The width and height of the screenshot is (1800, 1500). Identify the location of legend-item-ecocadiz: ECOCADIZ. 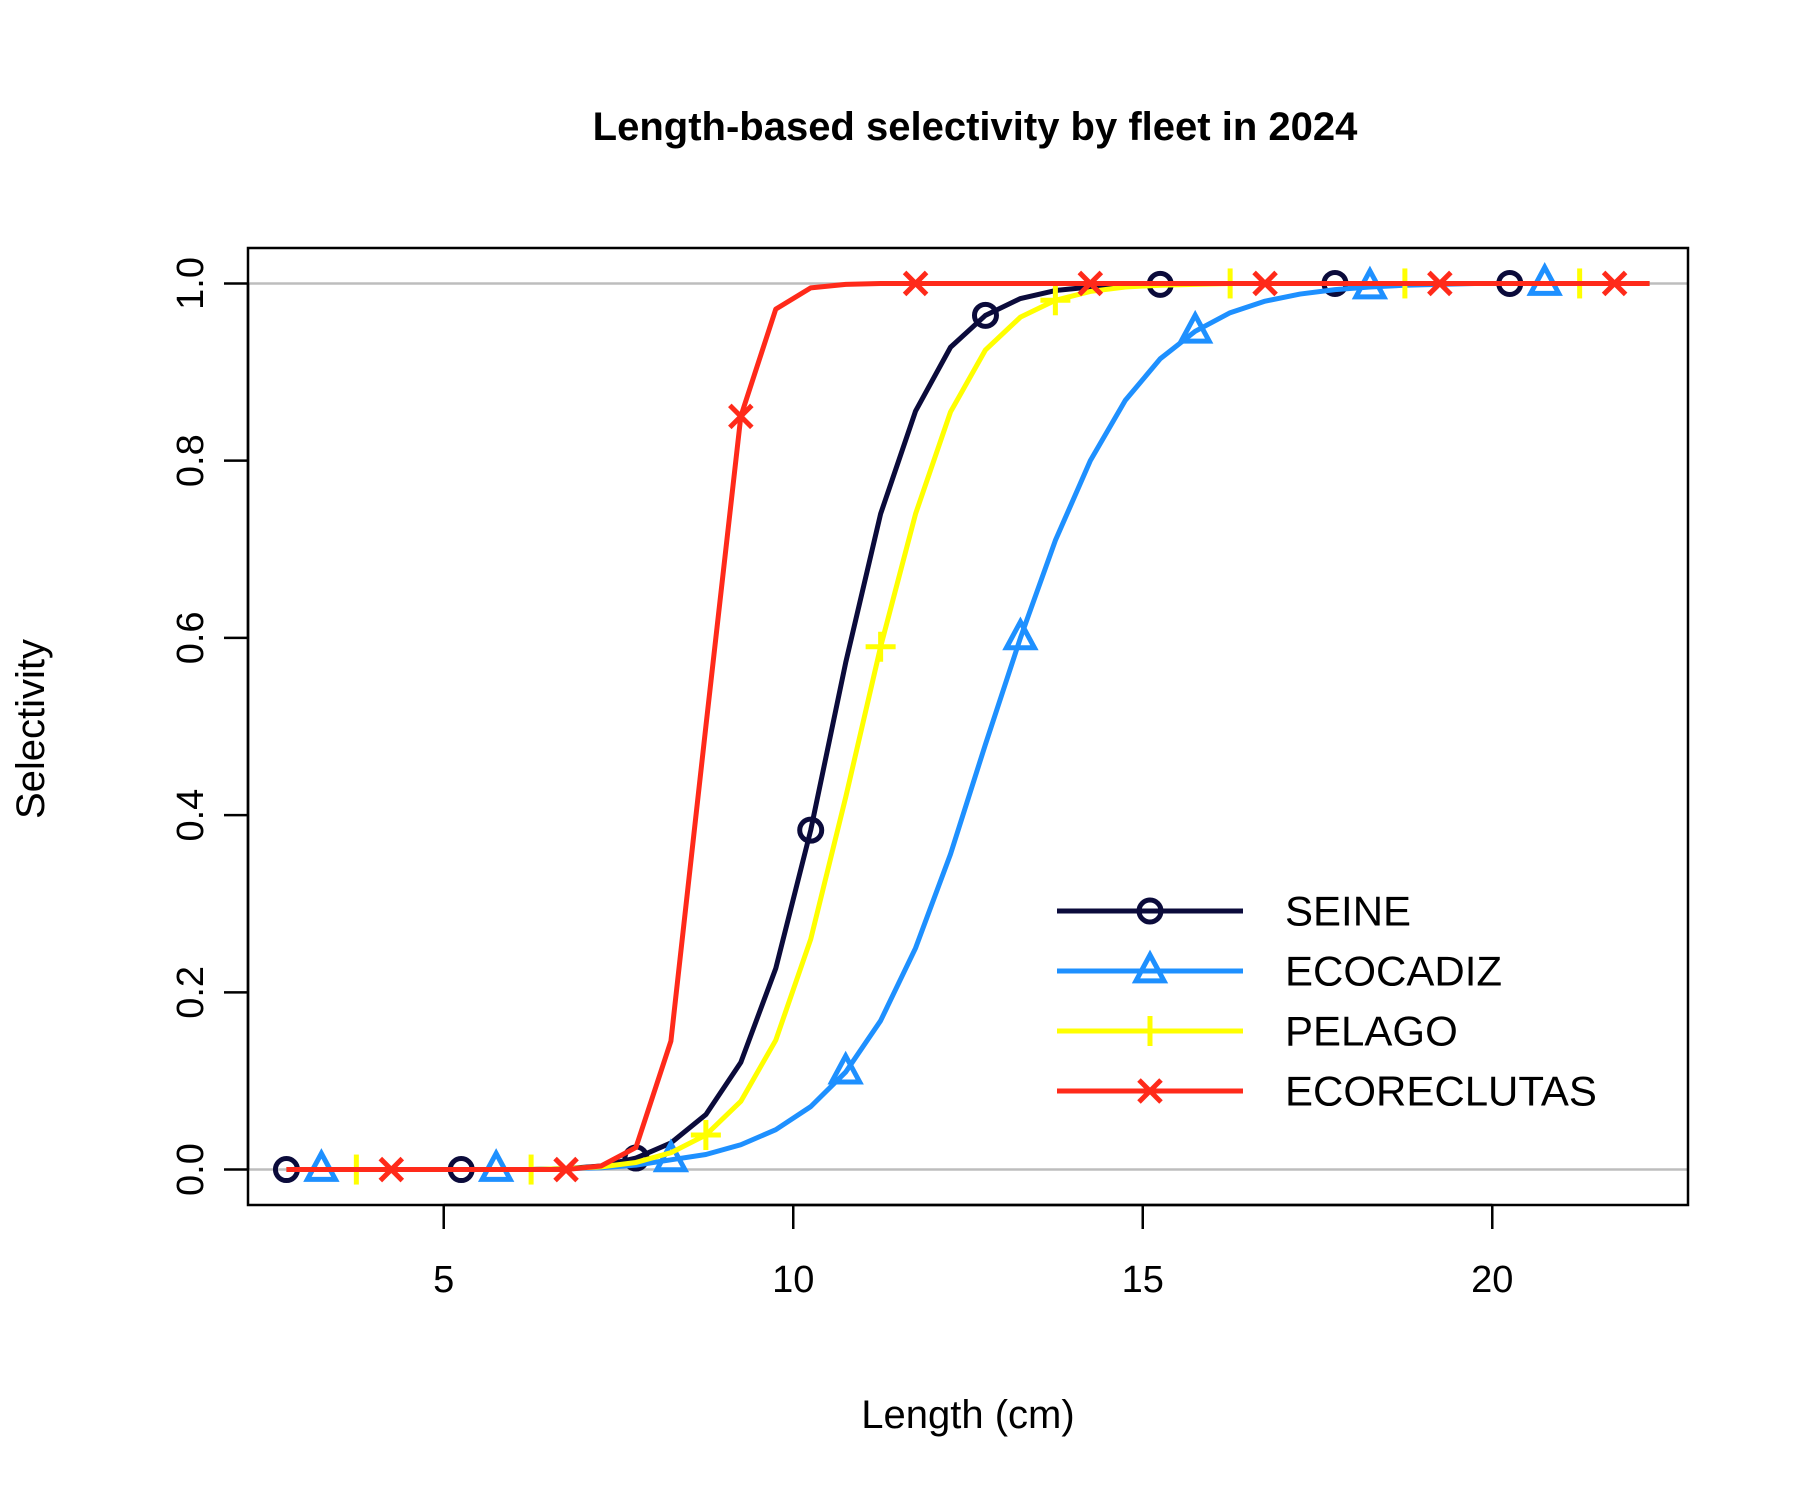
(1279, 971).